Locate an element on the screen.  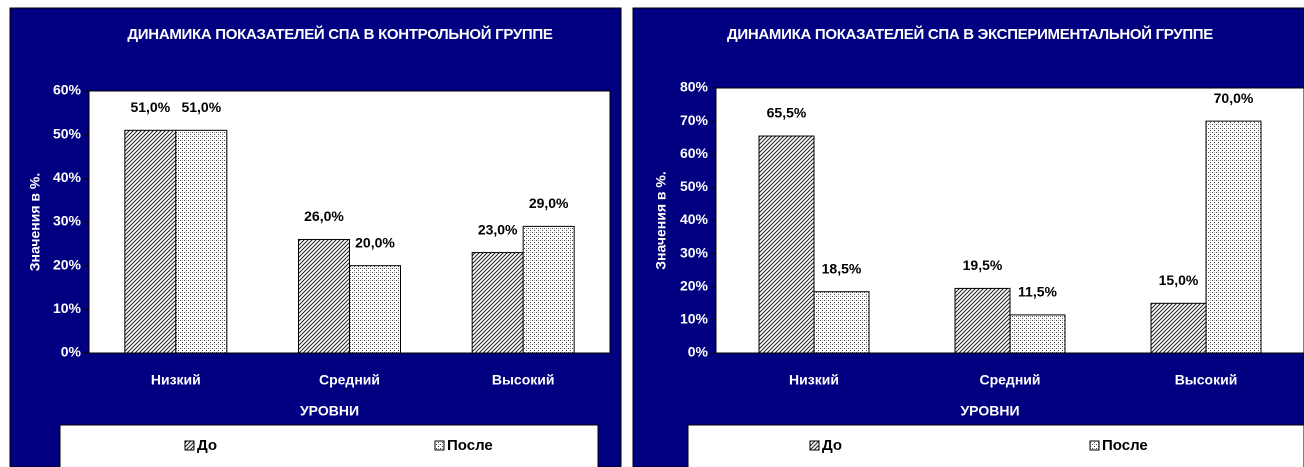
data-label: 15,0% is located at coordinates (1179, 280).